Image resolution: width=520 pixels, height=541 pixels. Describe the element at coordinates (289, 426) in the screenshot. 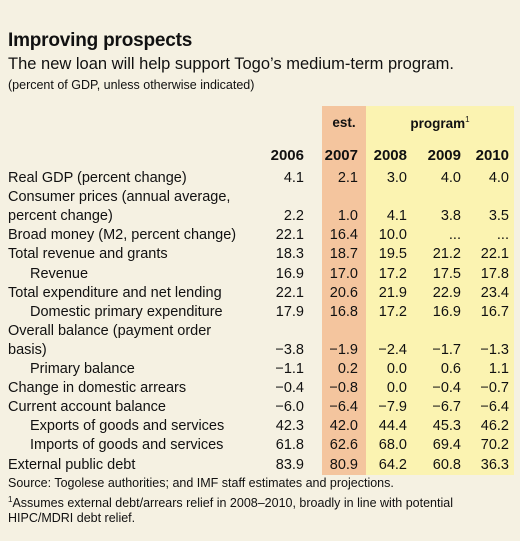

I see `table-cell: 42.3` at that location.